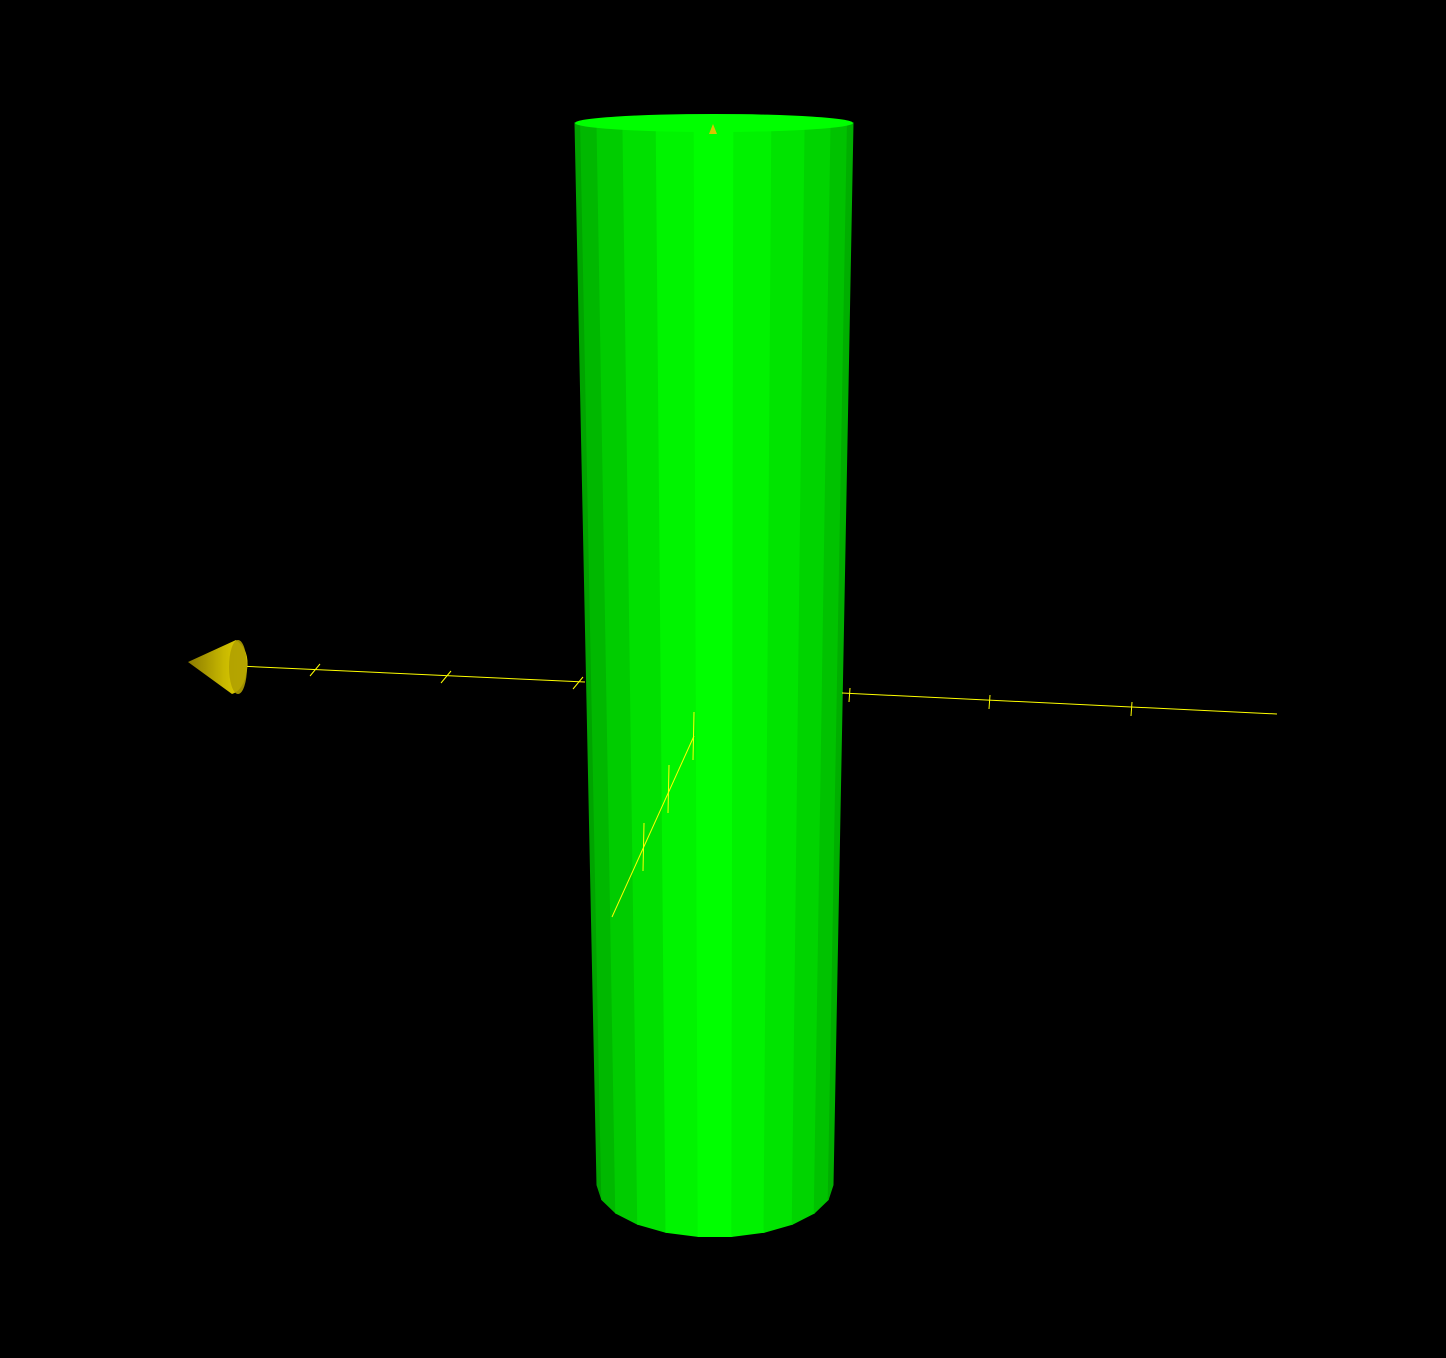  I want to click on x-axis-line-left, so click(411, 674).